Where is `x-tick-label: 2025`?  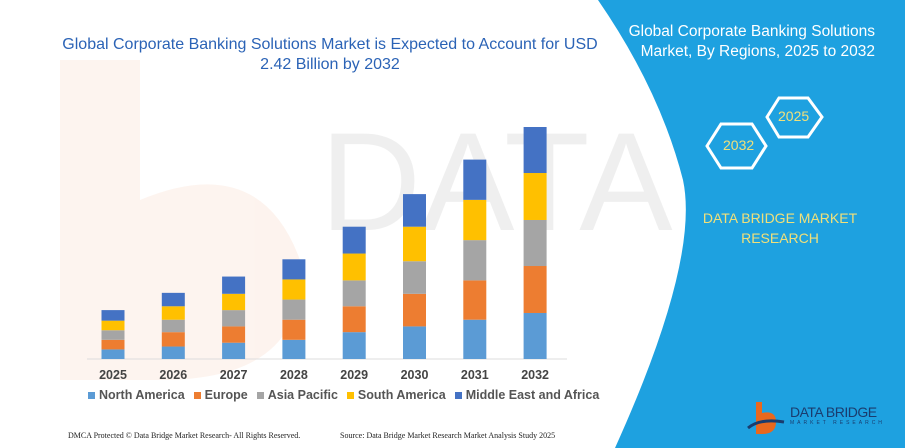 x-tick-label: 2025 is located at coordinates (113, 375).